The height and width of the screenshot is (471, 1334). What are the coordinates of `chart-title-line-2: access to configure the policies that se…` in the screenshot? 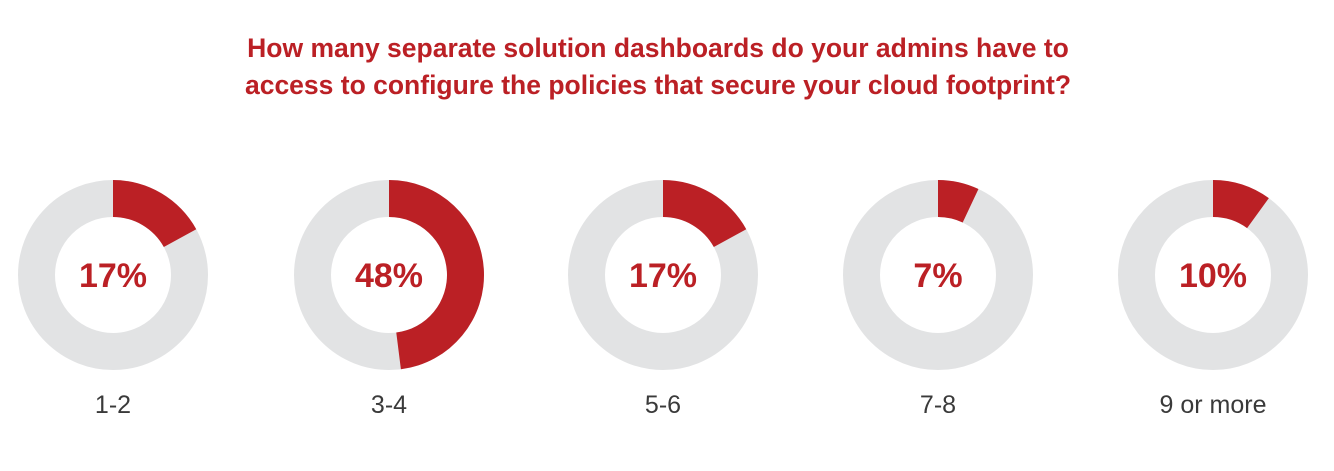 It's located at (658, 85).